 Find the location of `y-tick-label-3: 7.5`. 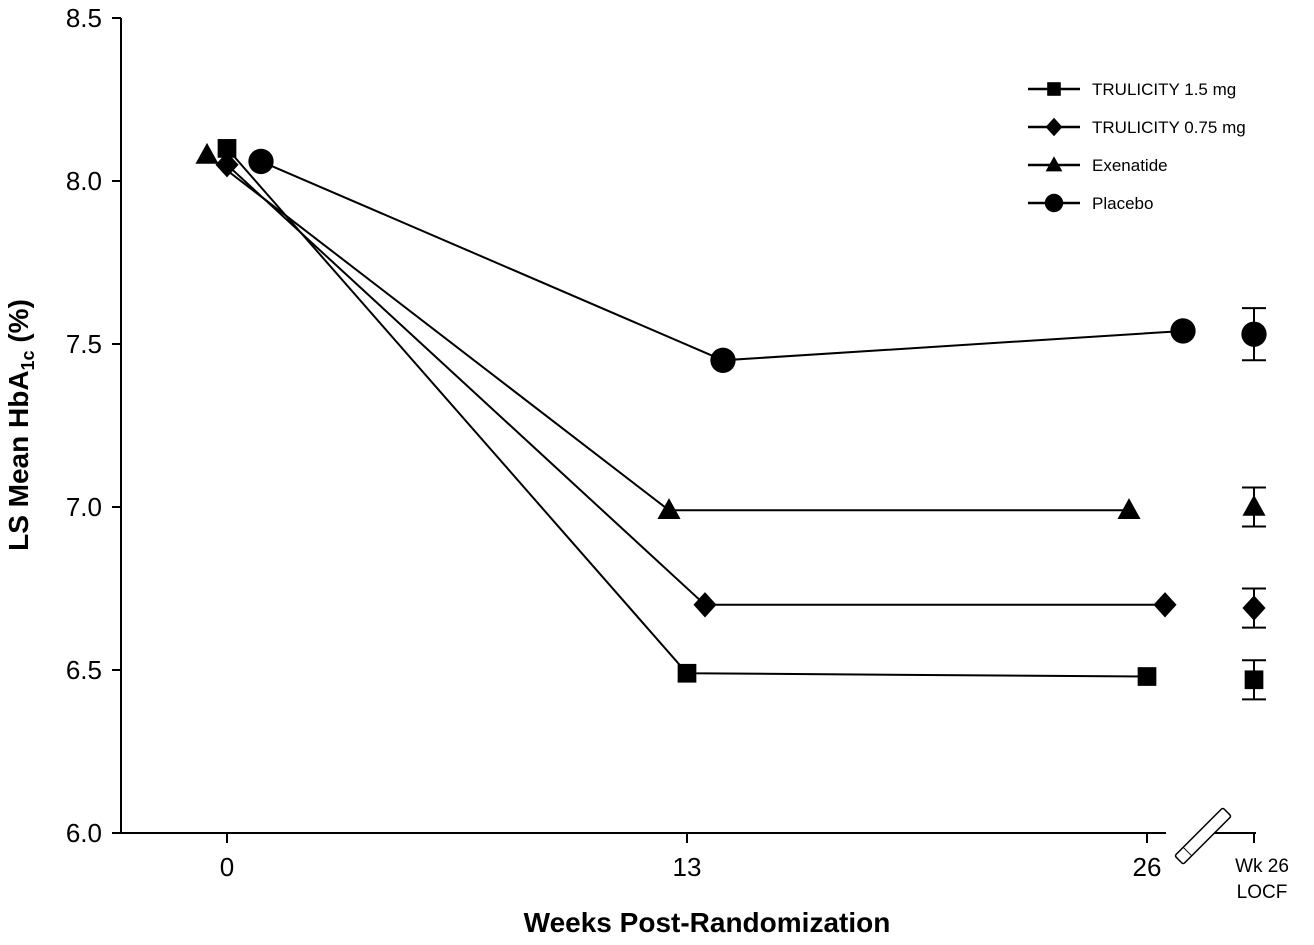

y-tick-label-3: 7.5 is located at coordinates (84, 344).